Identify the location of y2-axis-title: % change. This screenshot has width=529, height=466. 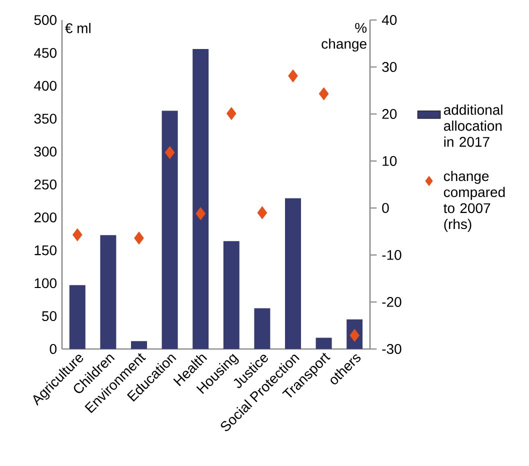
(344, 37).